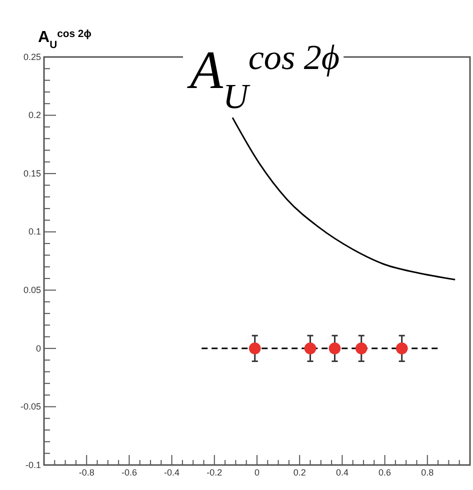 The height and width of the screenshot is (490, 473). I want to click on y-tick-label: 0.05, so click(32, 290).